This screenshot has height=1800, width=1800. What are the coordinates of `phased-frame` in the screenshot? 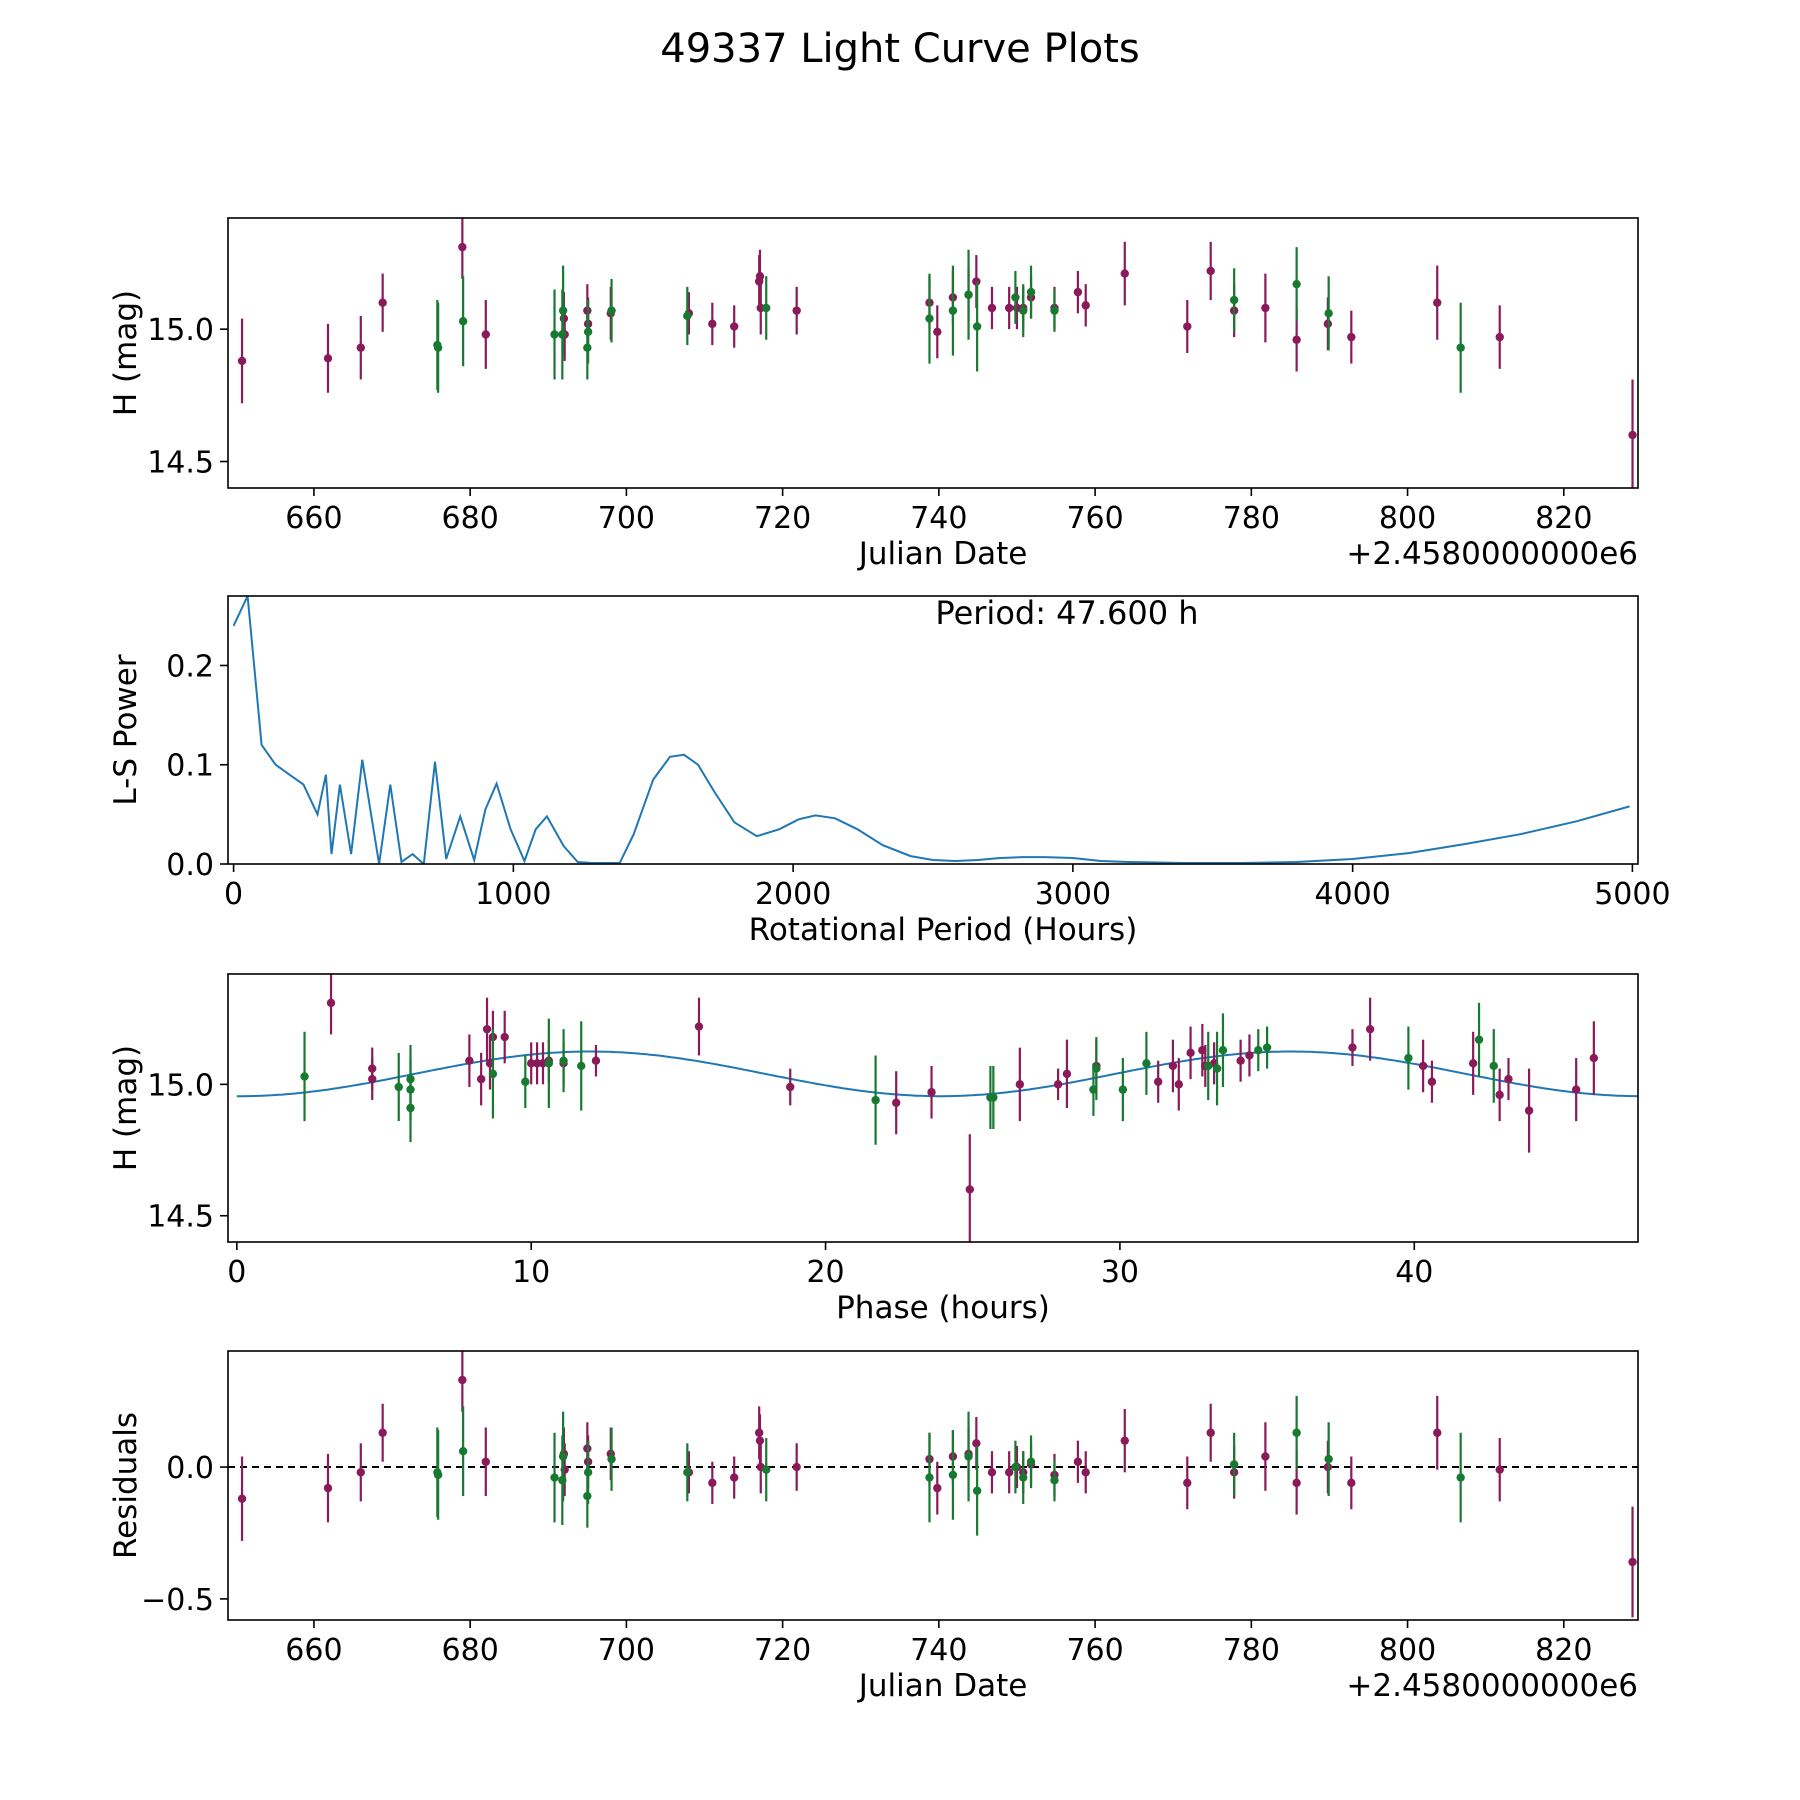 It's located at (933, 1108).